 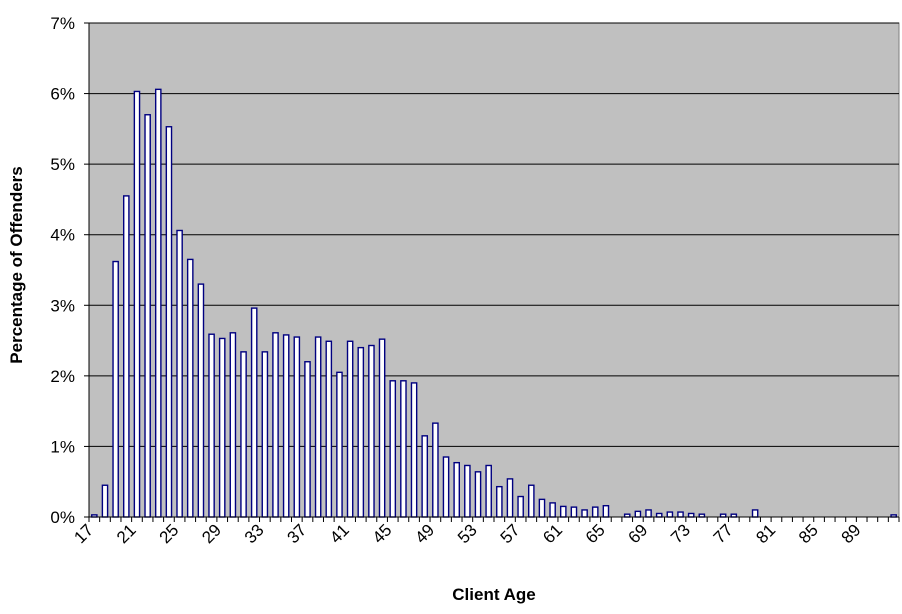 I want to click on x-tick-label: 65, so click(x=595, y=533).